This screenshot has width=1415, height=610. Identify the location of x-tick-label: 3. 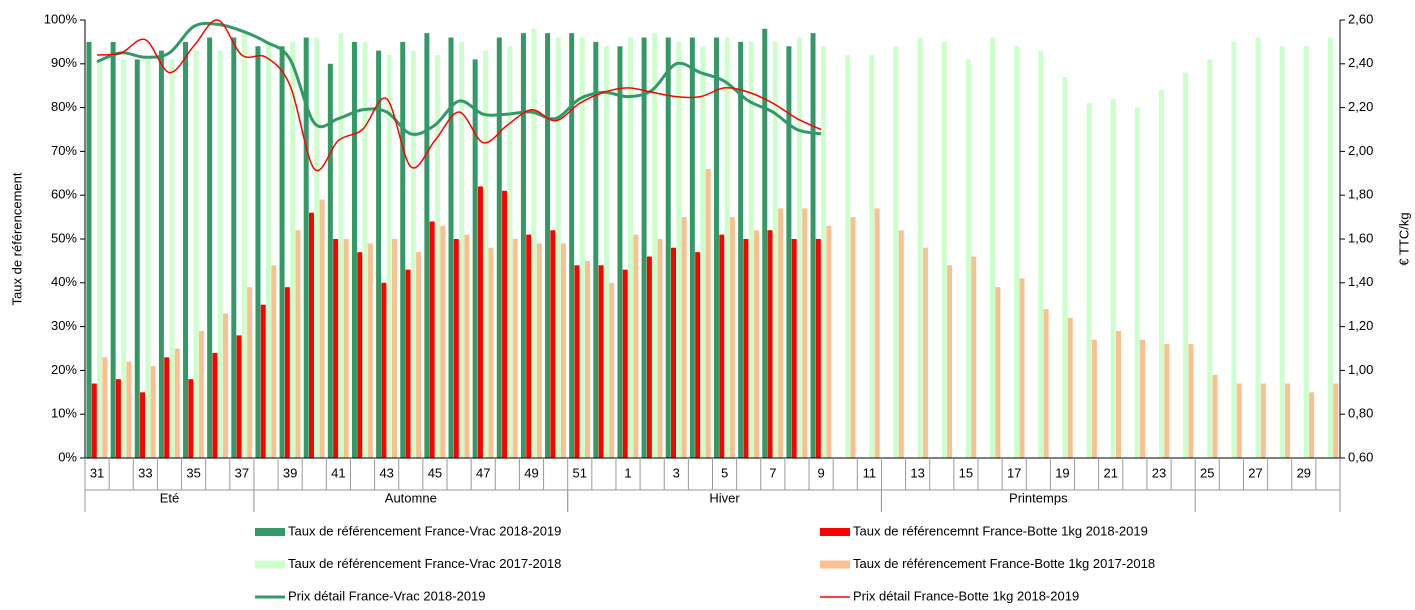
(676, 472).